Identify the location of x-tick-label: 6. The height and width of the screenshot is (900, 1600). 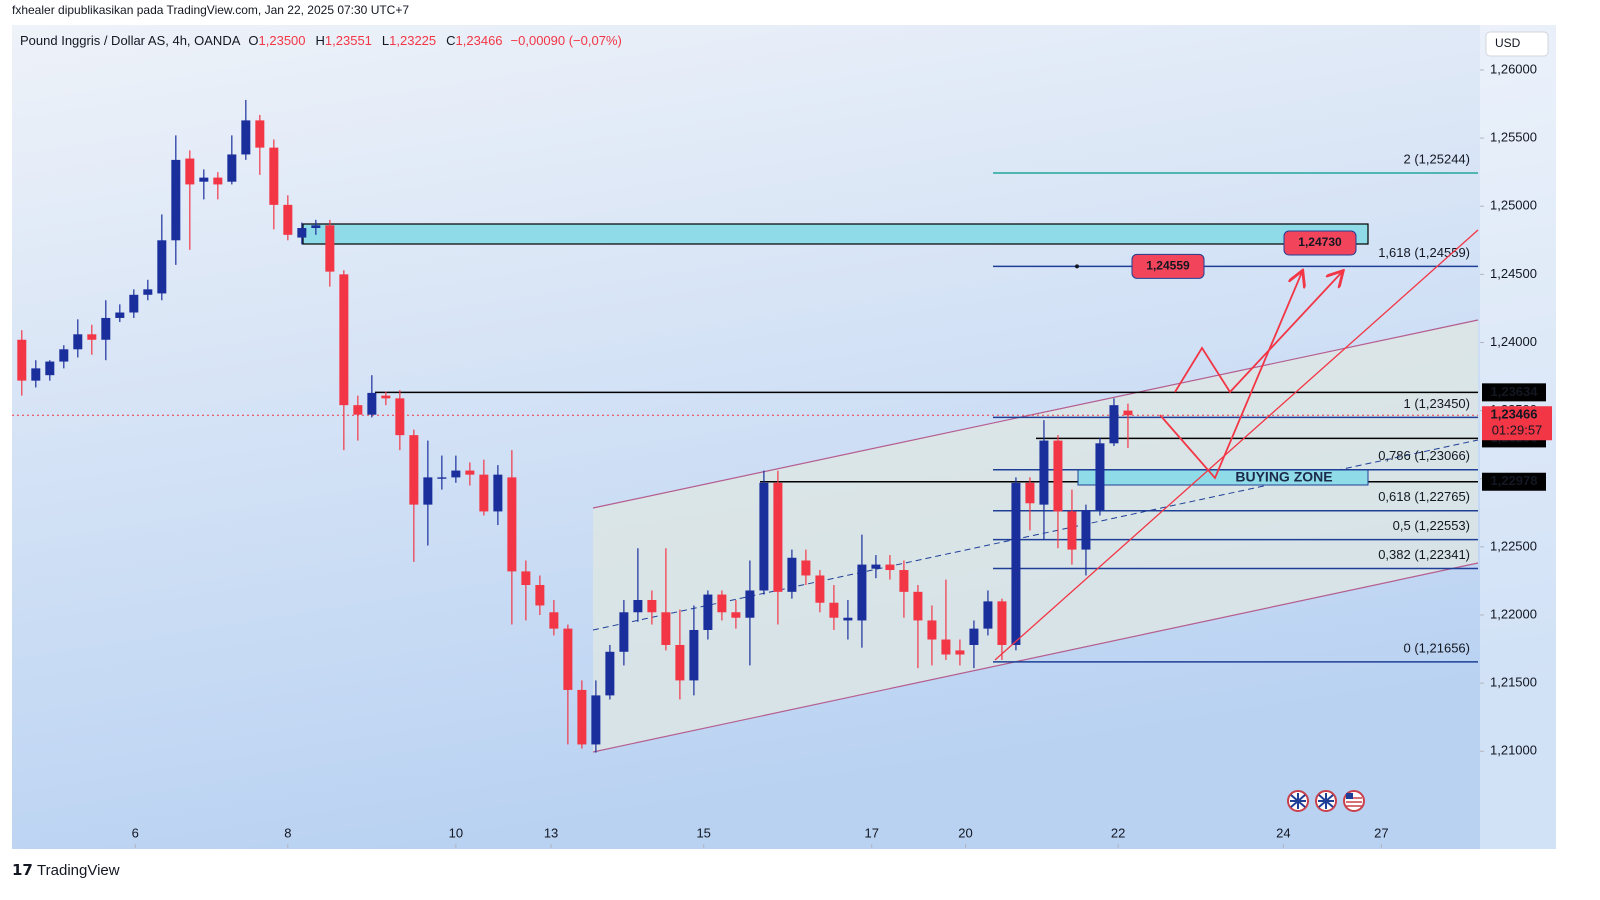
(135, 832).